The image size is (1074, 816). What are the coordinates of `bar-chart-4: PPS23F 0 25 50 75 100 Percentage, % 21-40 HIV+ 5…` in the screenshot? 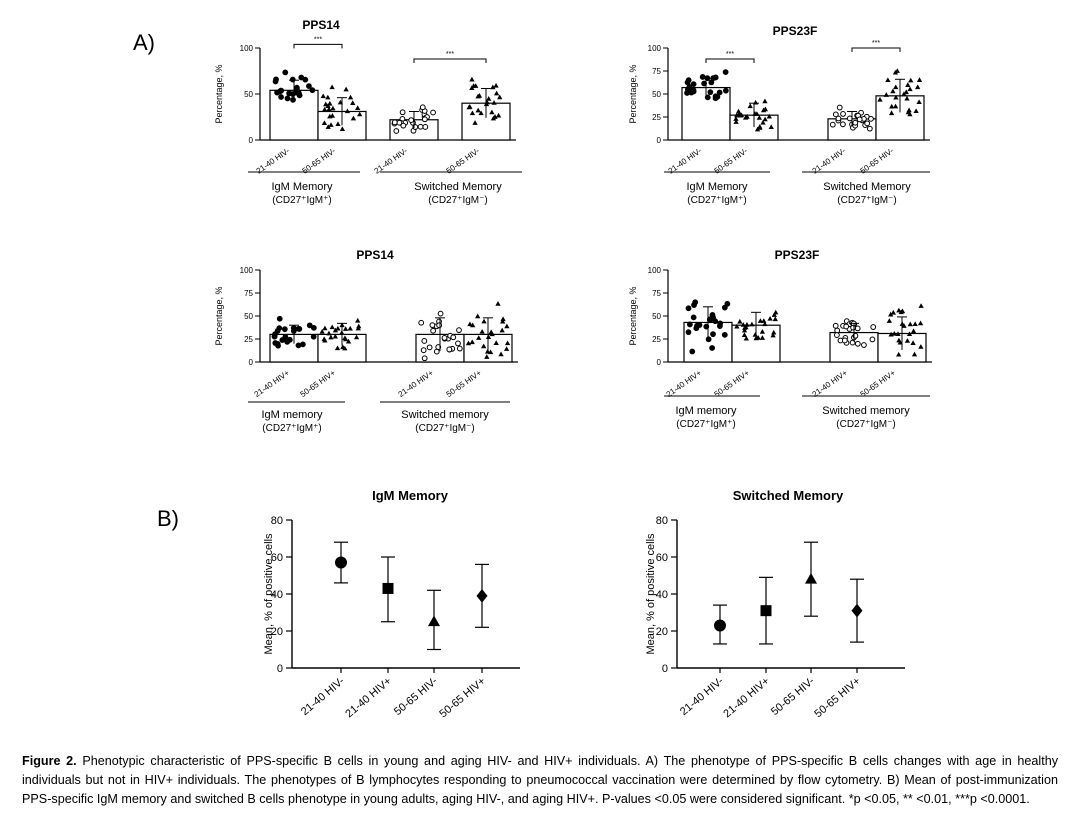 It's located at (780, 339).